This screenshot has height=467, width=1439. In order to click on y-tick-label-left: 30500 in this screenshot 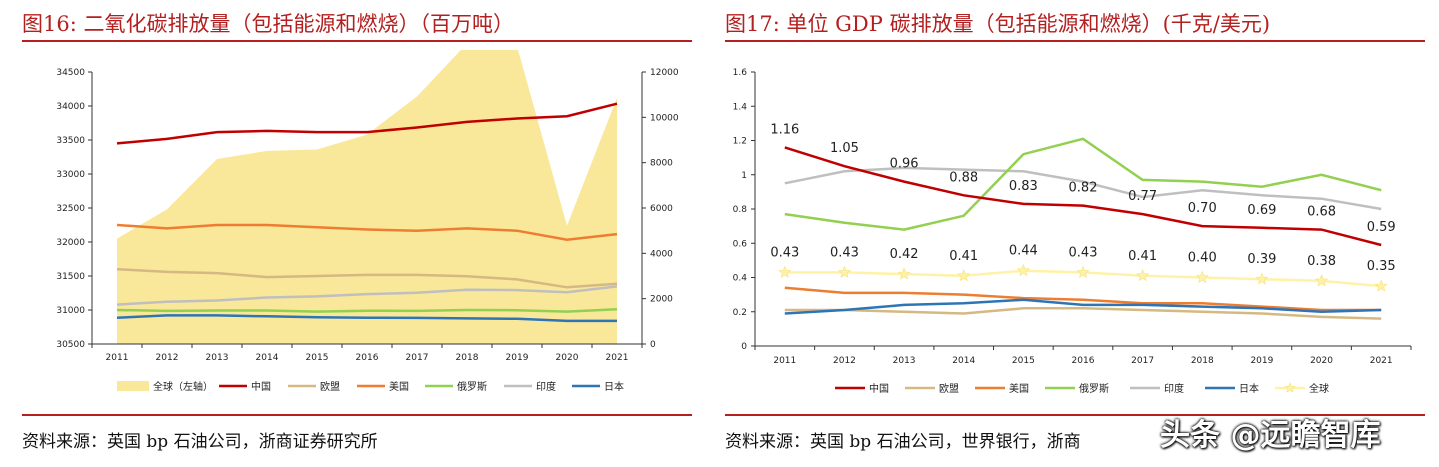, I will do `click(70, 345)`.